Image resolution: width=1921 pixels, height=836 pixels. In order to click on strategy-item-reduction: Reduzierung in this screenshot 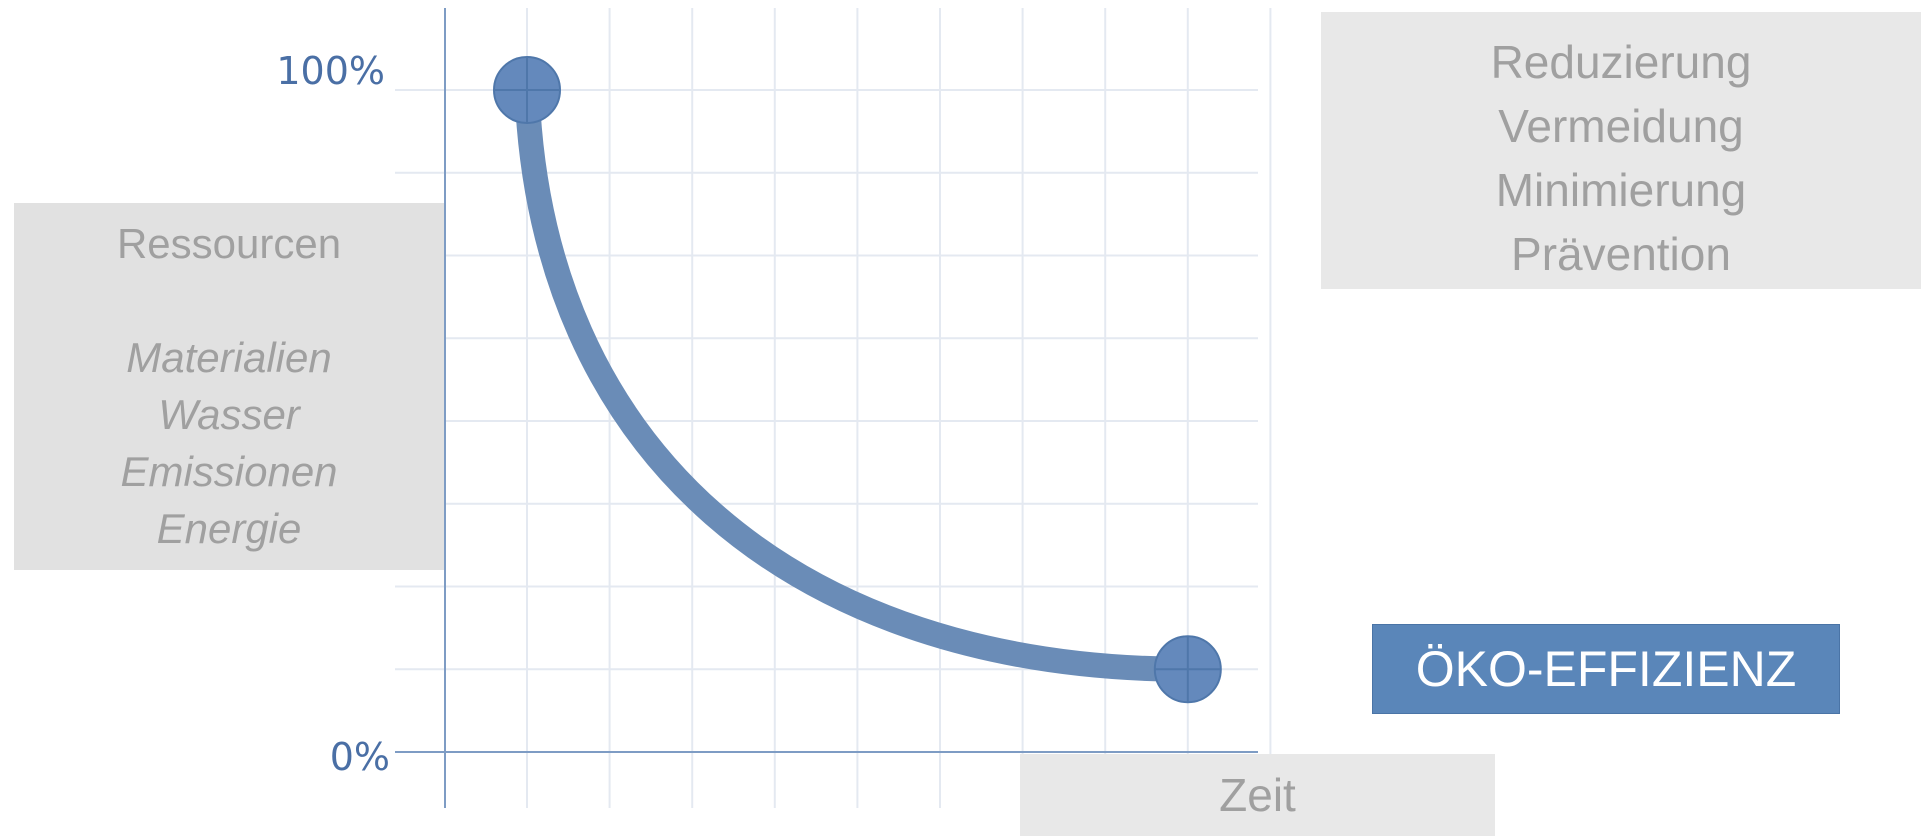, I will do `click(1621, 62)`.